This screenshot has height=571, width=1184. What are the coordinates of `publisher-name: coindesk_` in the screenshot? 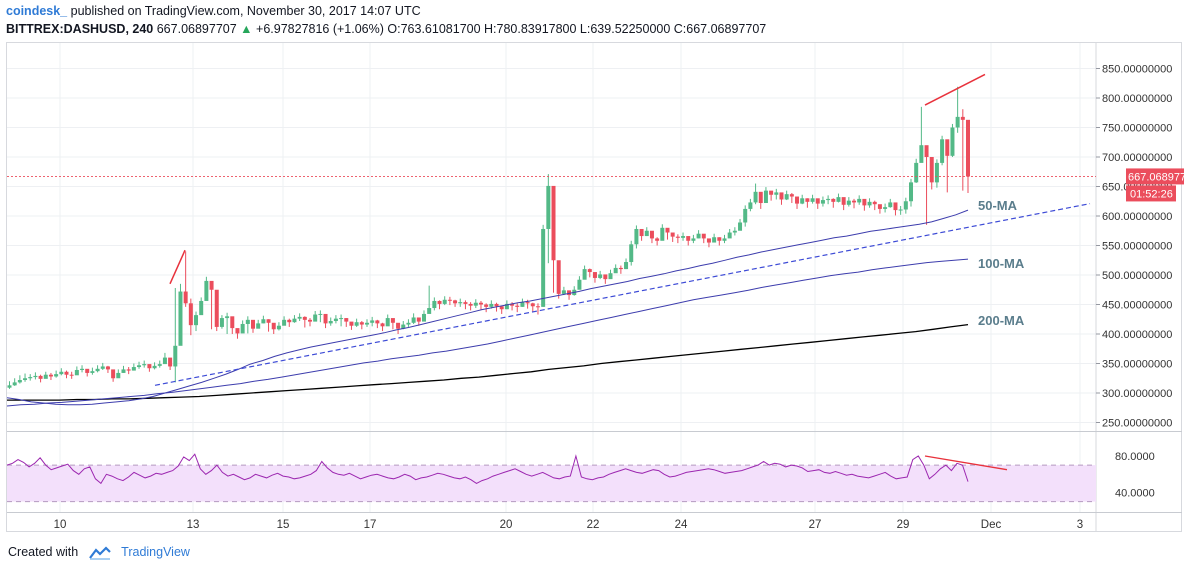 It's located at (37, 11).